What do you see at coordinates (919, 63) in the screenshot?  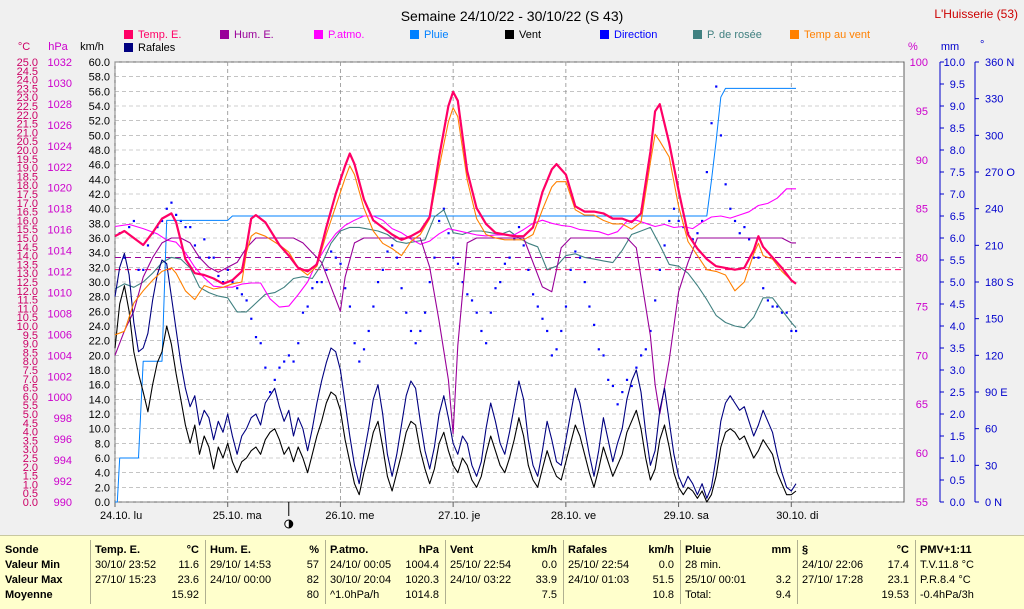 I see `y-tick-label: 100` at bounding box center [919, 63].